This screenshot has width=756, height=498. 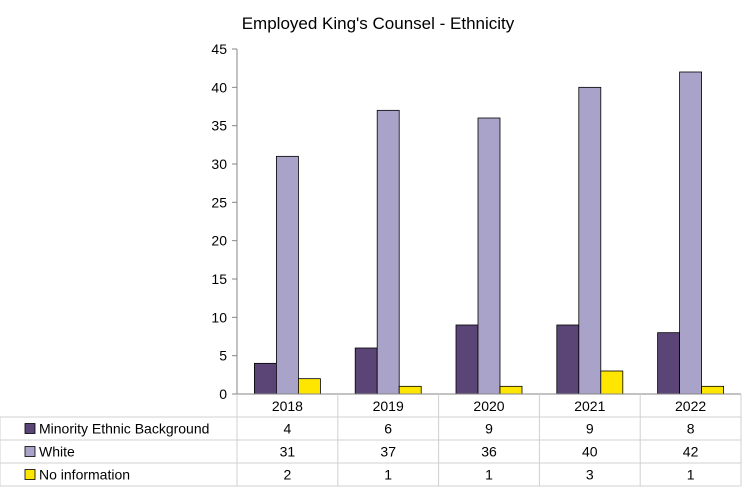 I want to click on legend-label: White, so click(x=57, y=452).